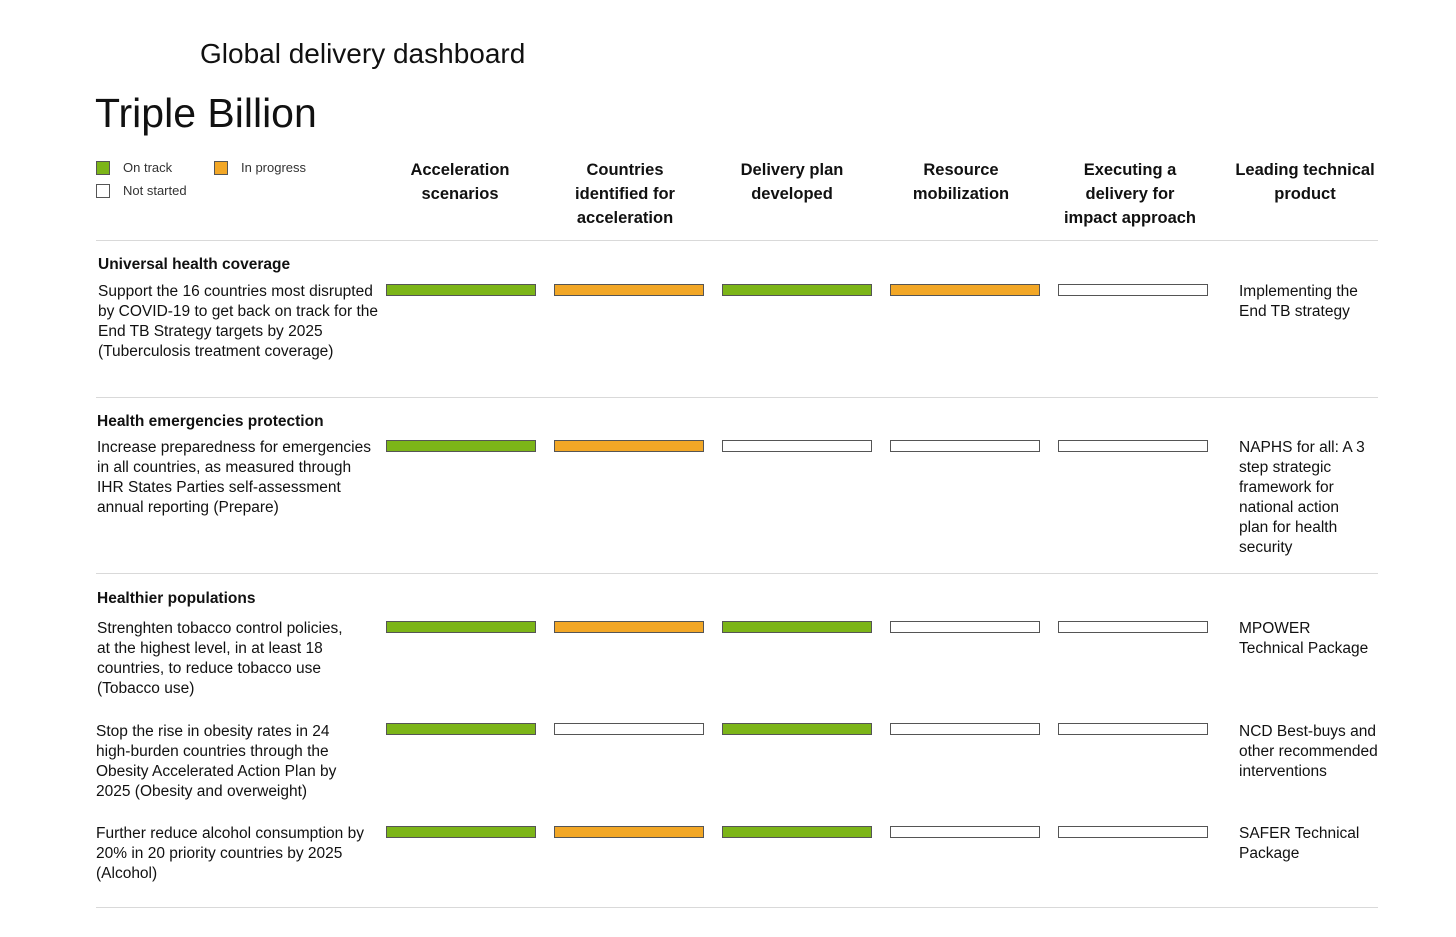 This screenshot has width=1456, height=937. I want to click on section-title: Healthier populations, so click(176, 598).